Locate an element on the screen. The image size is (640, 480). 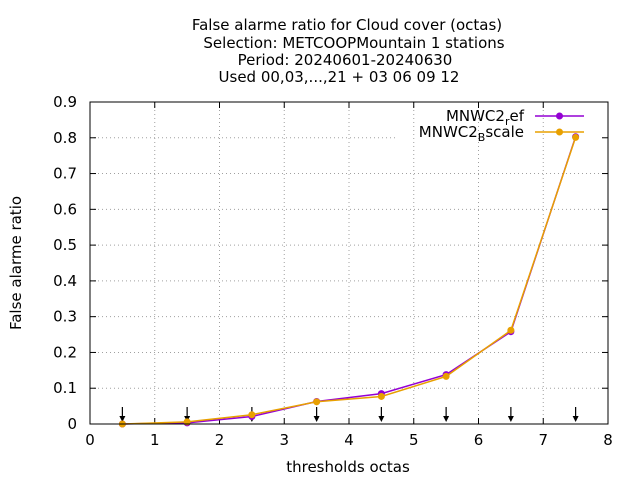
y-axis-label: False alarme ratio is located at coordinates (16, 263).